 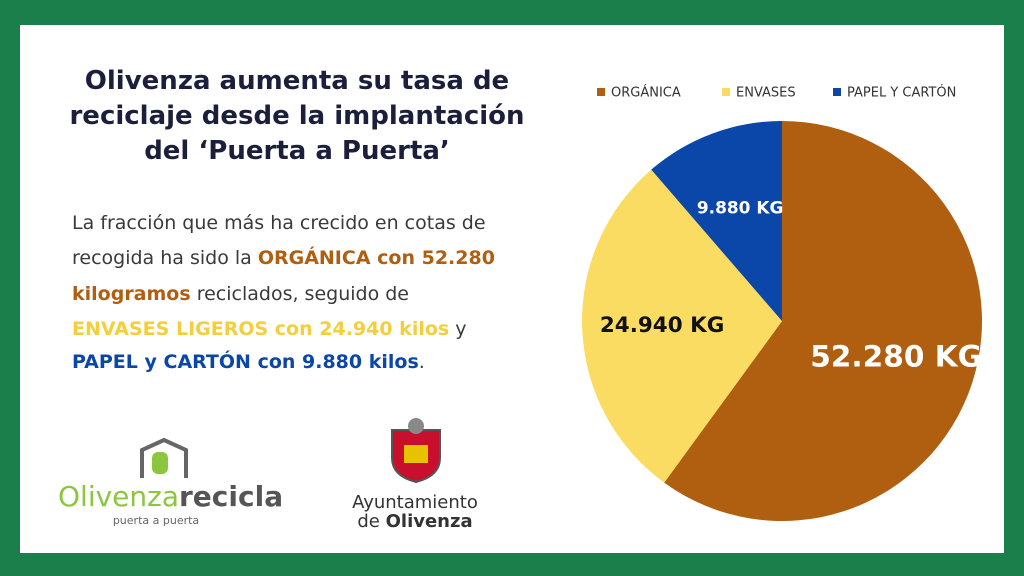 I want to click on body-line: kilogramos reciclados, seguido de, so click(x=240, y=294).